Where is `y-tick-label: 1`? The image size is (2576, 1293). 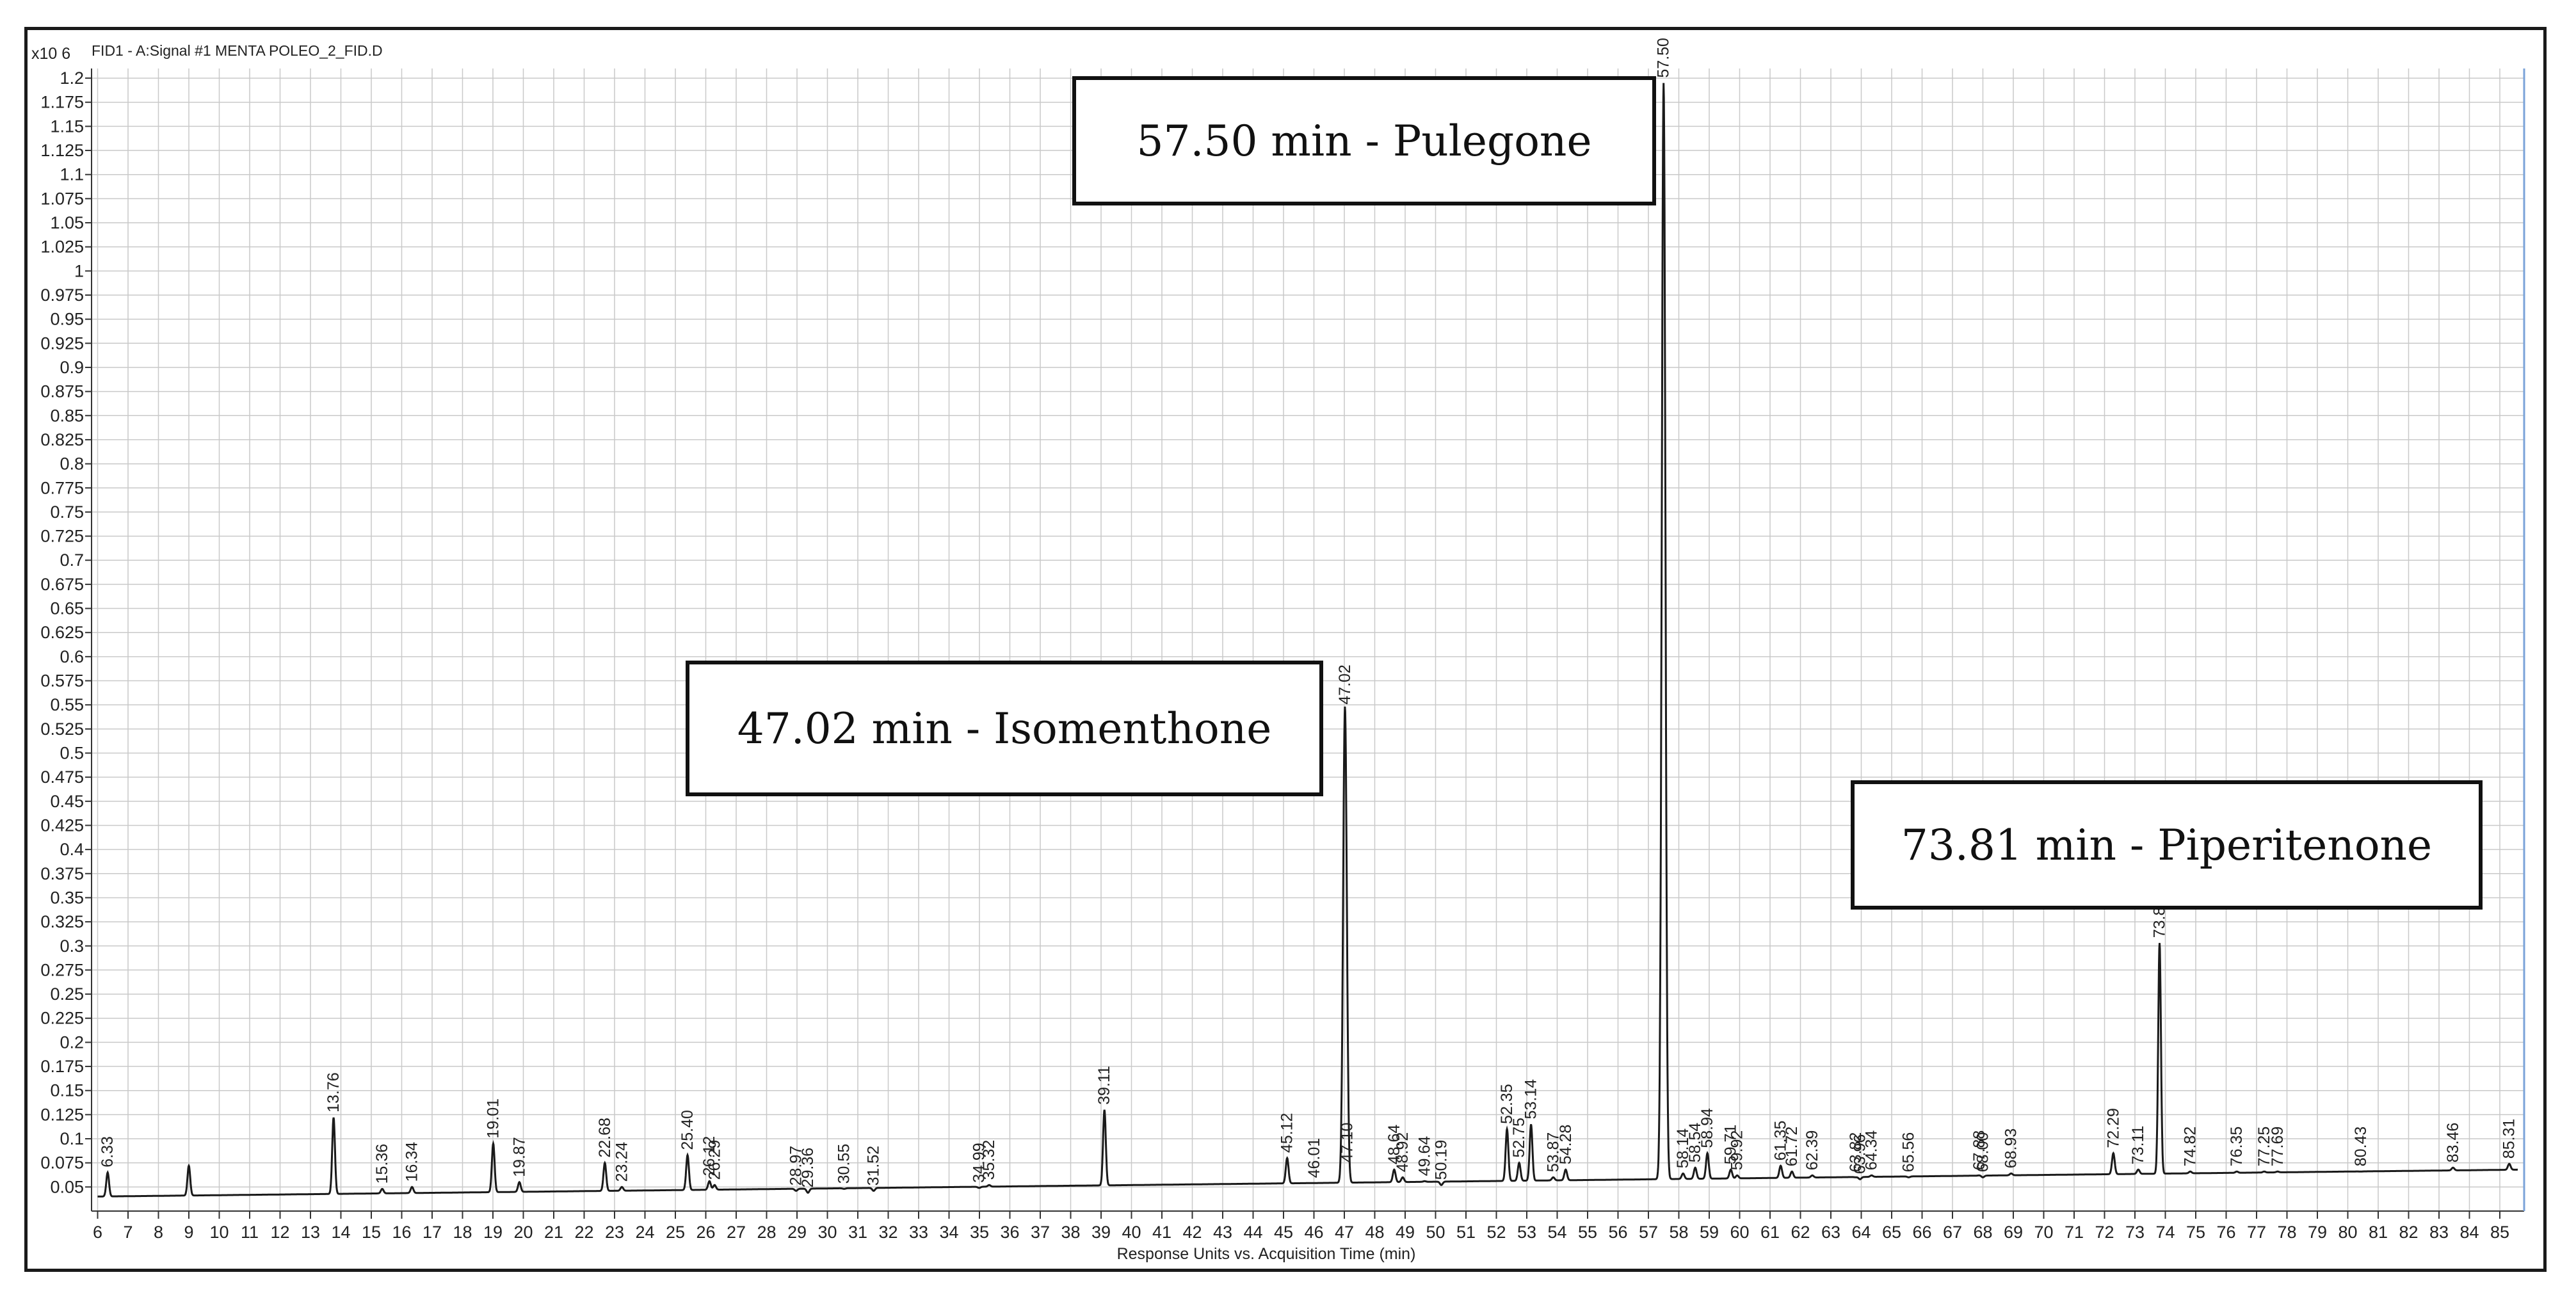 y-tick-label: 1 is located at coordinates (79, 270).